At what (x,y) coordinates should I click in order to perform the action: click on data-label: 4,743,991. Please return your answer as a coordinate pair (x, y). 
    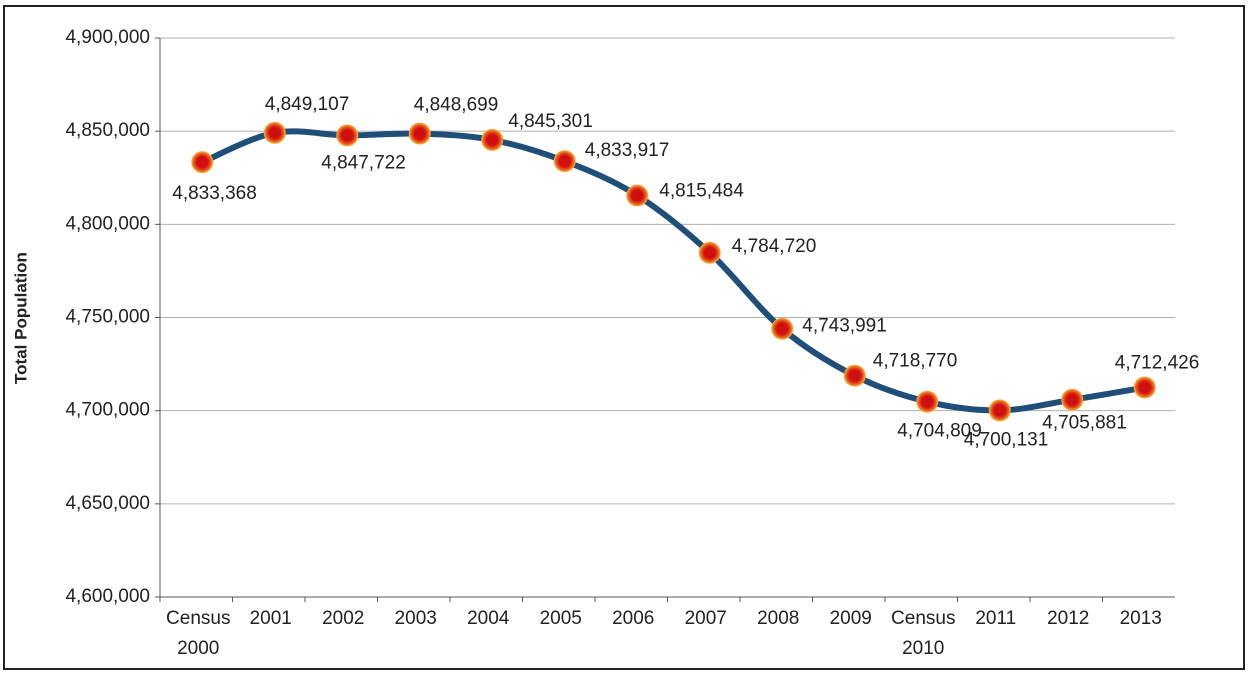
    Looking at the image, I should click on (844, 326).